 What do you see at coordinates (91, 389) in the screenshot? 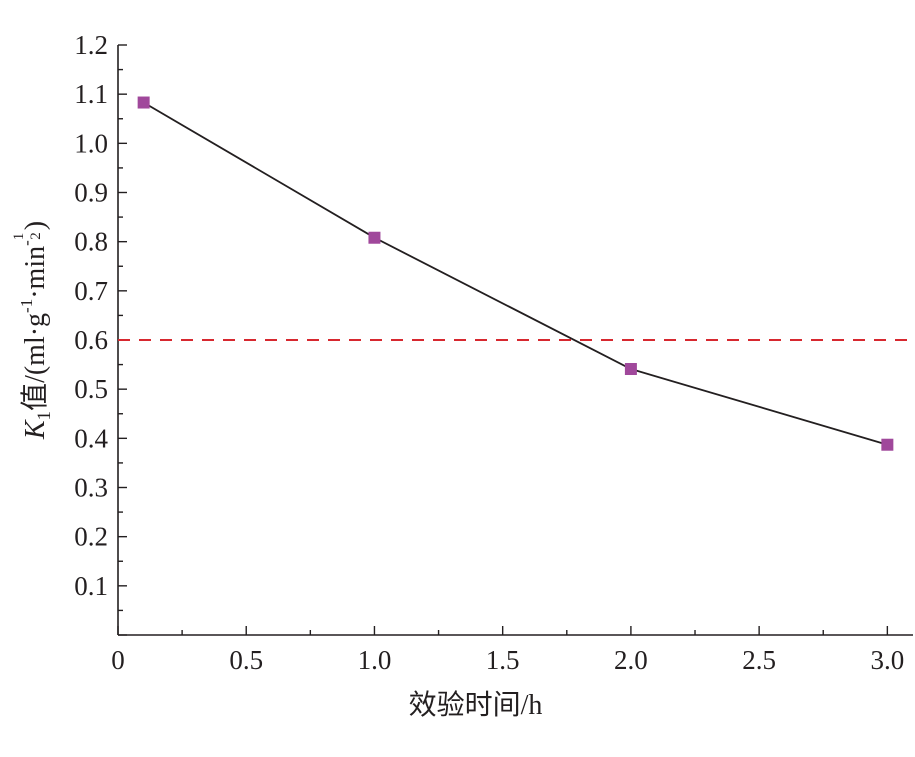
I see `y-tick-label: 0.5` at bounding box center [91, 389].